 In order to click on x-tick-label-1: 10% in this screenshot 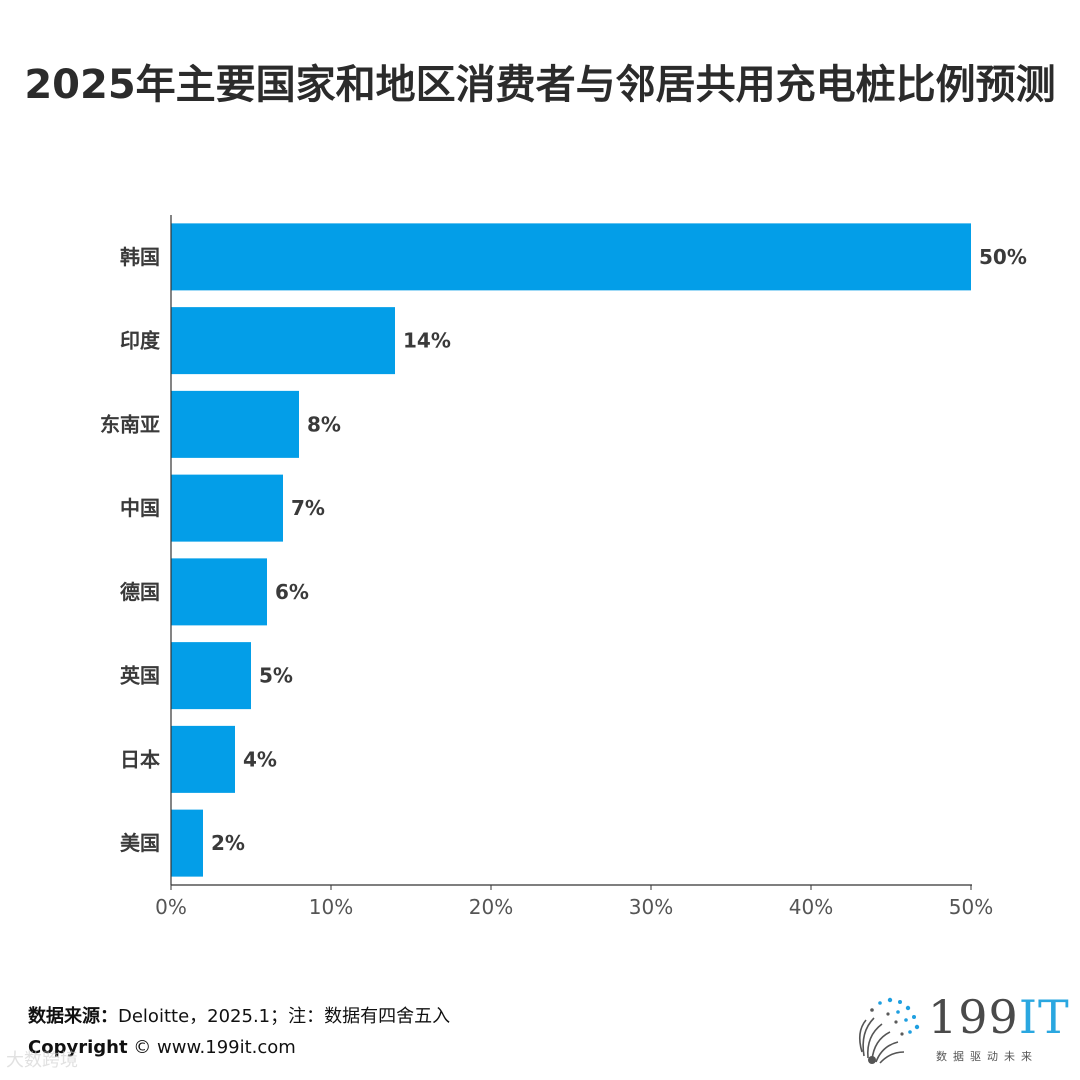, I will do `click(331, 907)`.